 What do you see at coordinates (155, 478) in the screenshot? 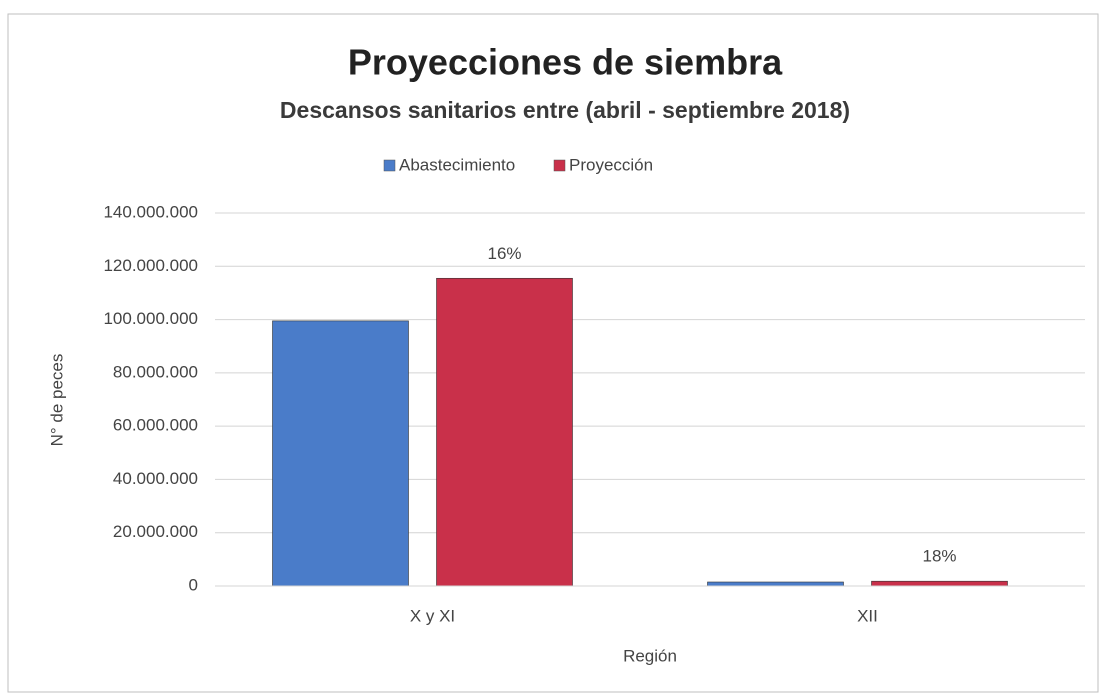
I see `y-tick-label: 40.000.000` at bounding box center [155, 478].